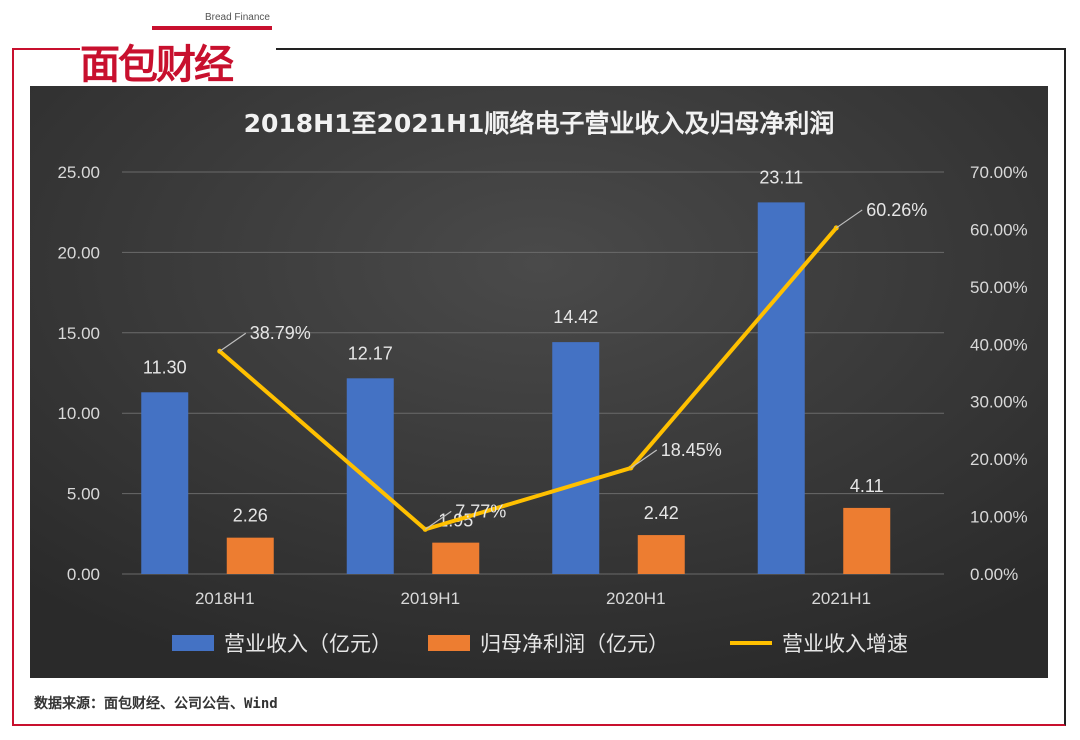  What do you see at coordinates (480, 511) in the screenshot?
I see `growth-data-label: 7.77%` at bounding box center [480, 511].